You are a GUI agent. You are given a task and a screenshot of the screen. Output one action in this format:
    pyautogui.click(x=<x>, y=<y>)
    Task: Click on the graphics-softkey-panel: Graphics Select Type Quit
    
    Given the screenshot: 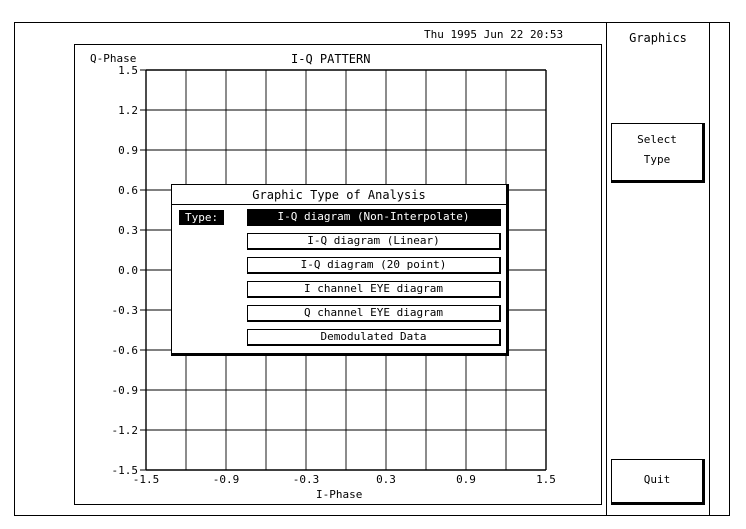 What is the action you would take?
    pyautogui.click(x=658, y=269)
    